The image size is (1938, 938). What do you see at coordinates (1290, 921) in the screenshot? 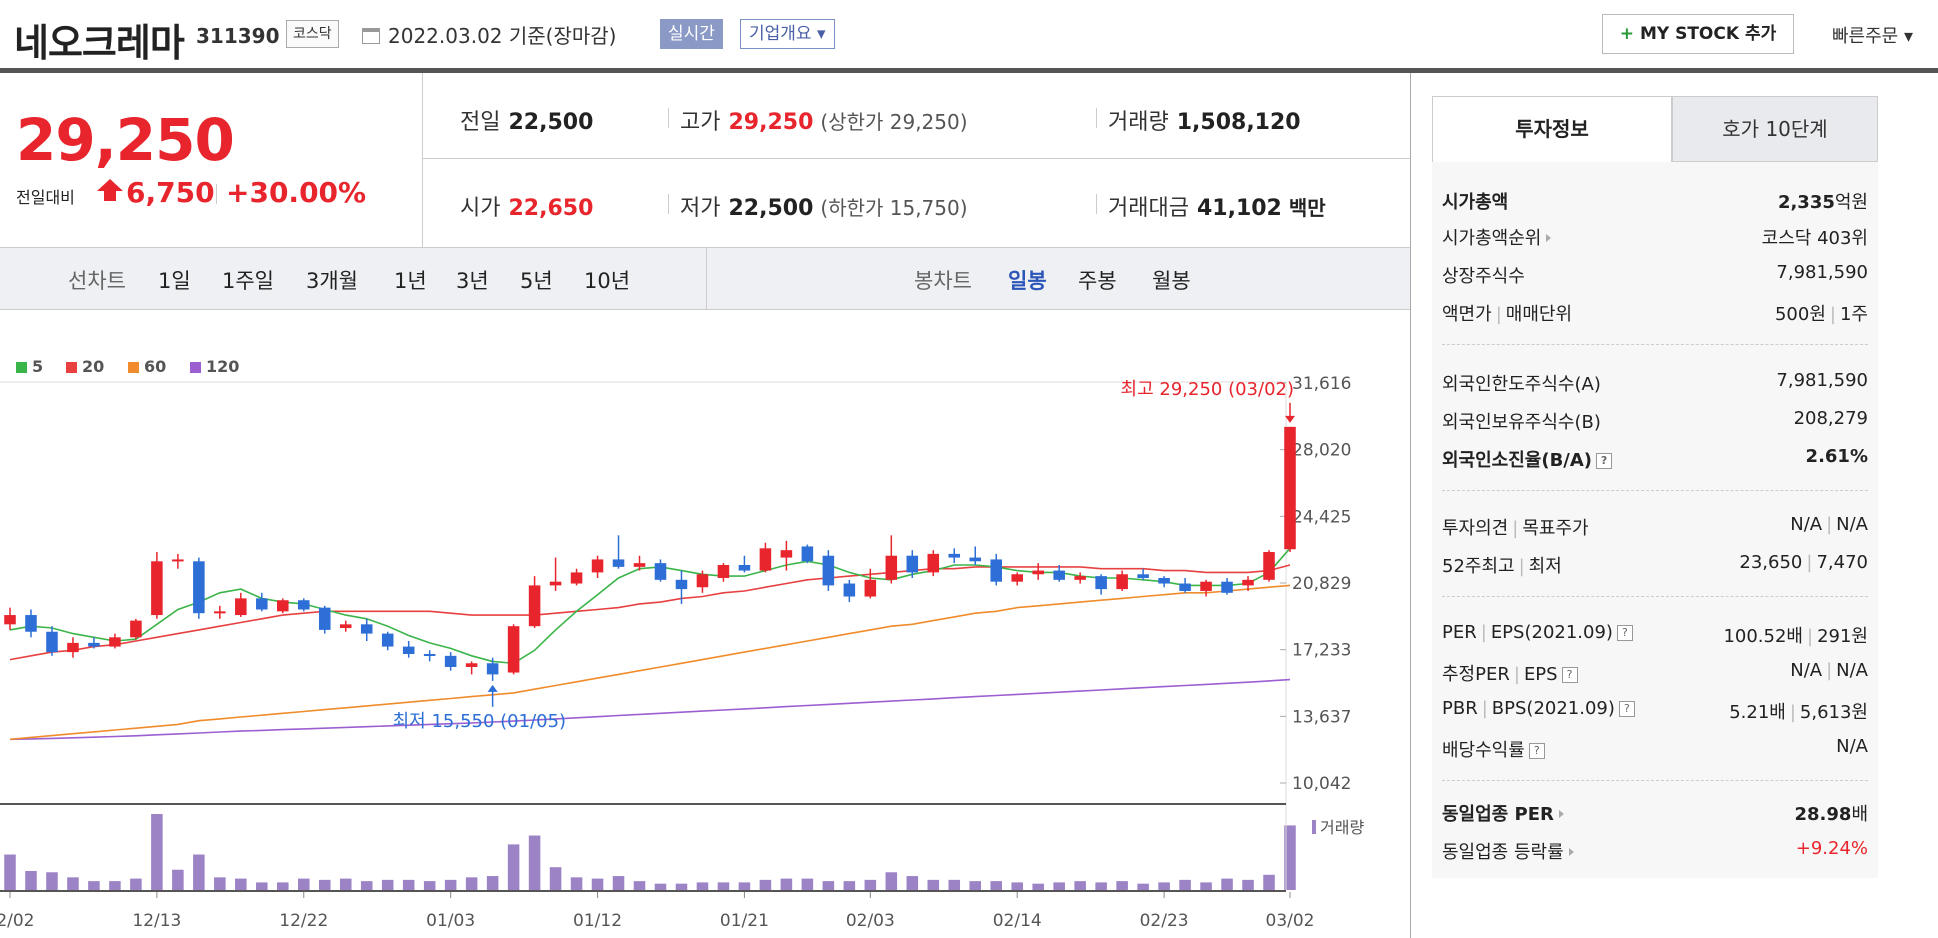
I see `x-tick-label: 03/02` at bounding box center [1290, 921].